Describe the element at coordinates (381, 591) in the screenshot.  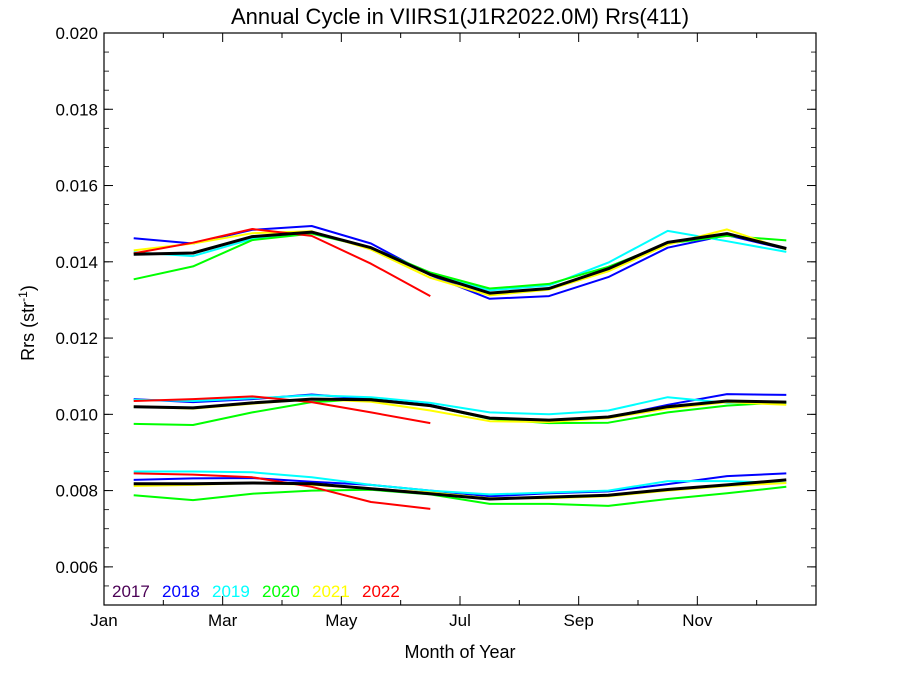
I see `legend-entry-2022: 2022` at that location.